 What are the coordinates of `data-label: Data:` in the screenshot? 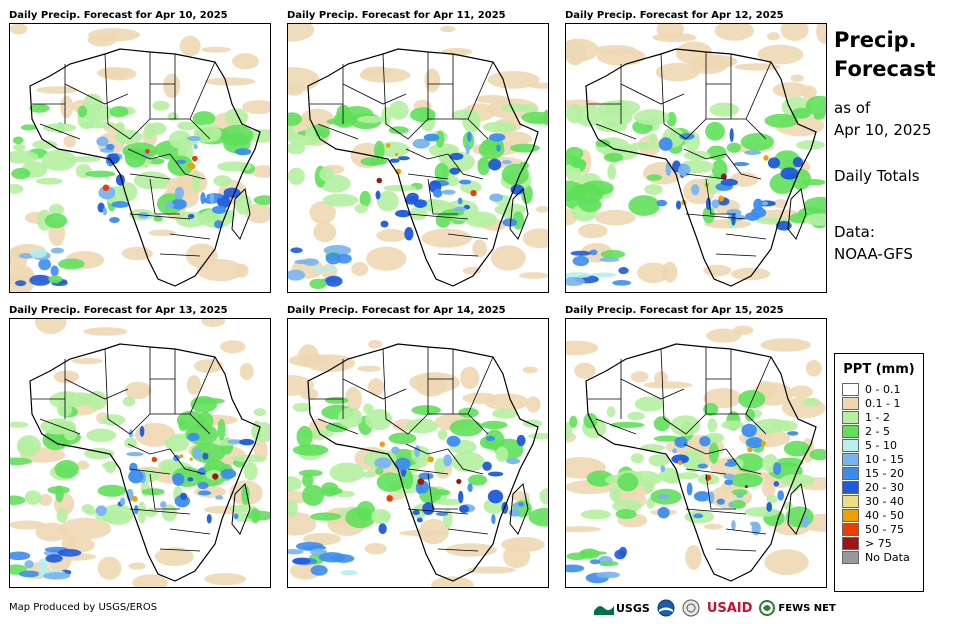 It's located at (854, 232).